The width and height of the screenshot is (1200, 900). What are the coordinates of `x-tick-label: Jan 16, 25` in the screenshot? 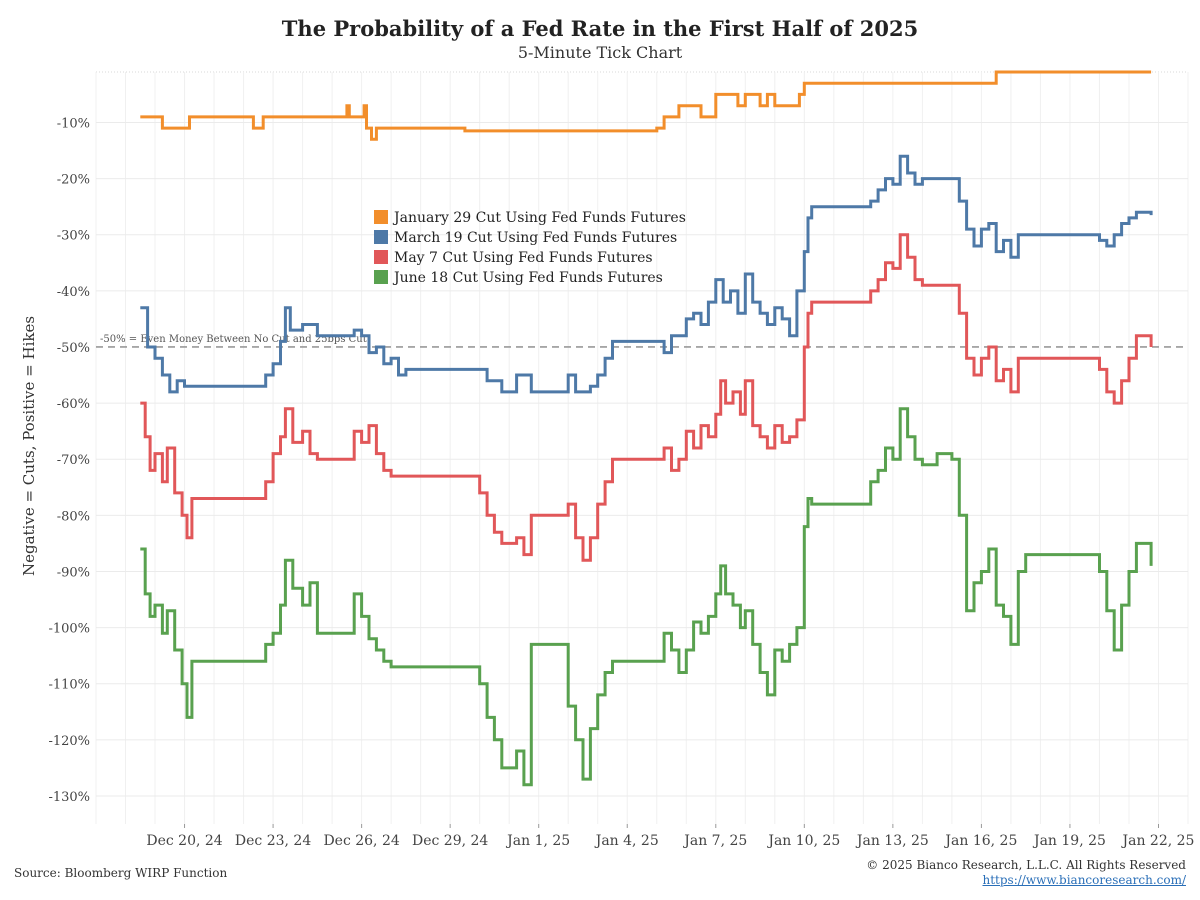 It's located at (980, 841).